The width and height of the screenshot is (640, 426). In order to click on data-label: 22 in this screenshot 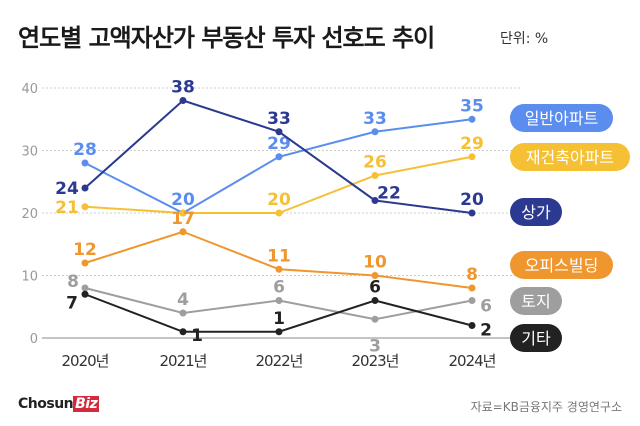, I will do `click(389, 194)`.